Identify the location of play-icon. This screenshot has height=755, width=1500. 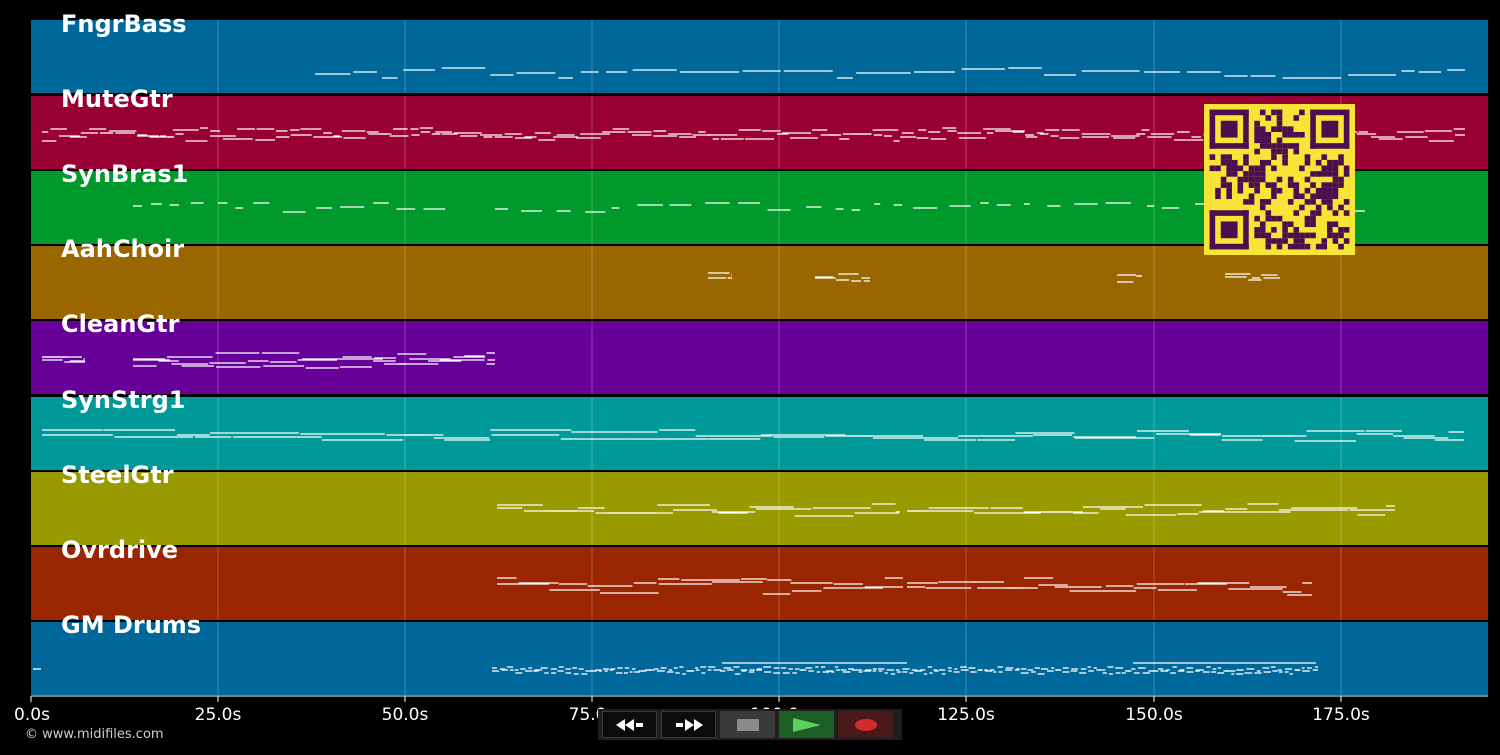
(806, 724).